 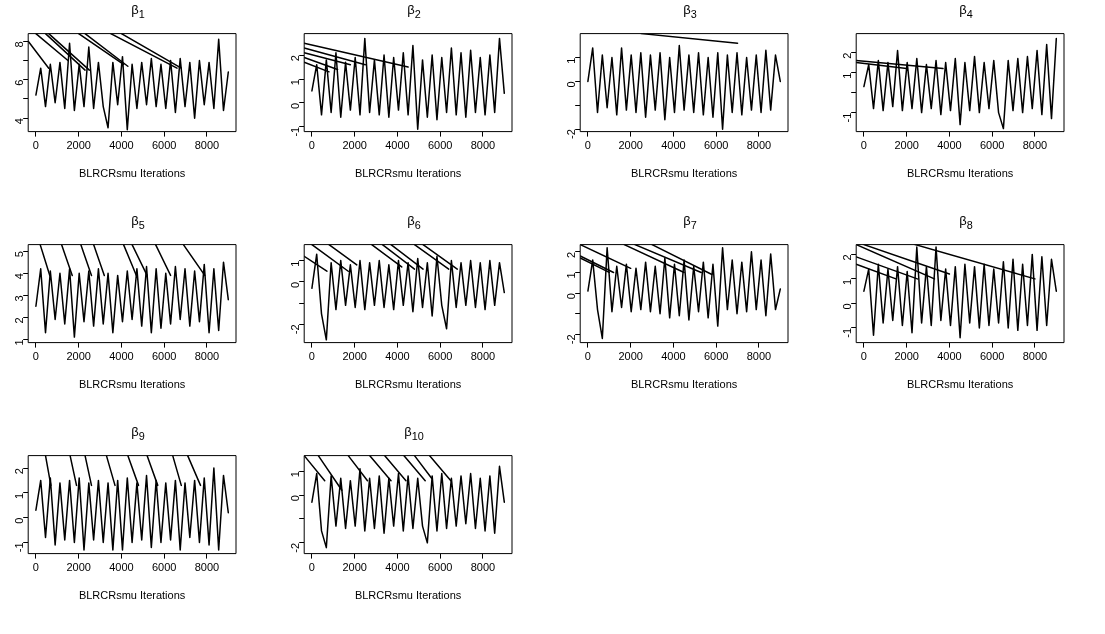 What do you see at coordinates (966, 222) in the screenshot?
I see `chart-title: β$_{8}$` at bounding box center [966, 222].